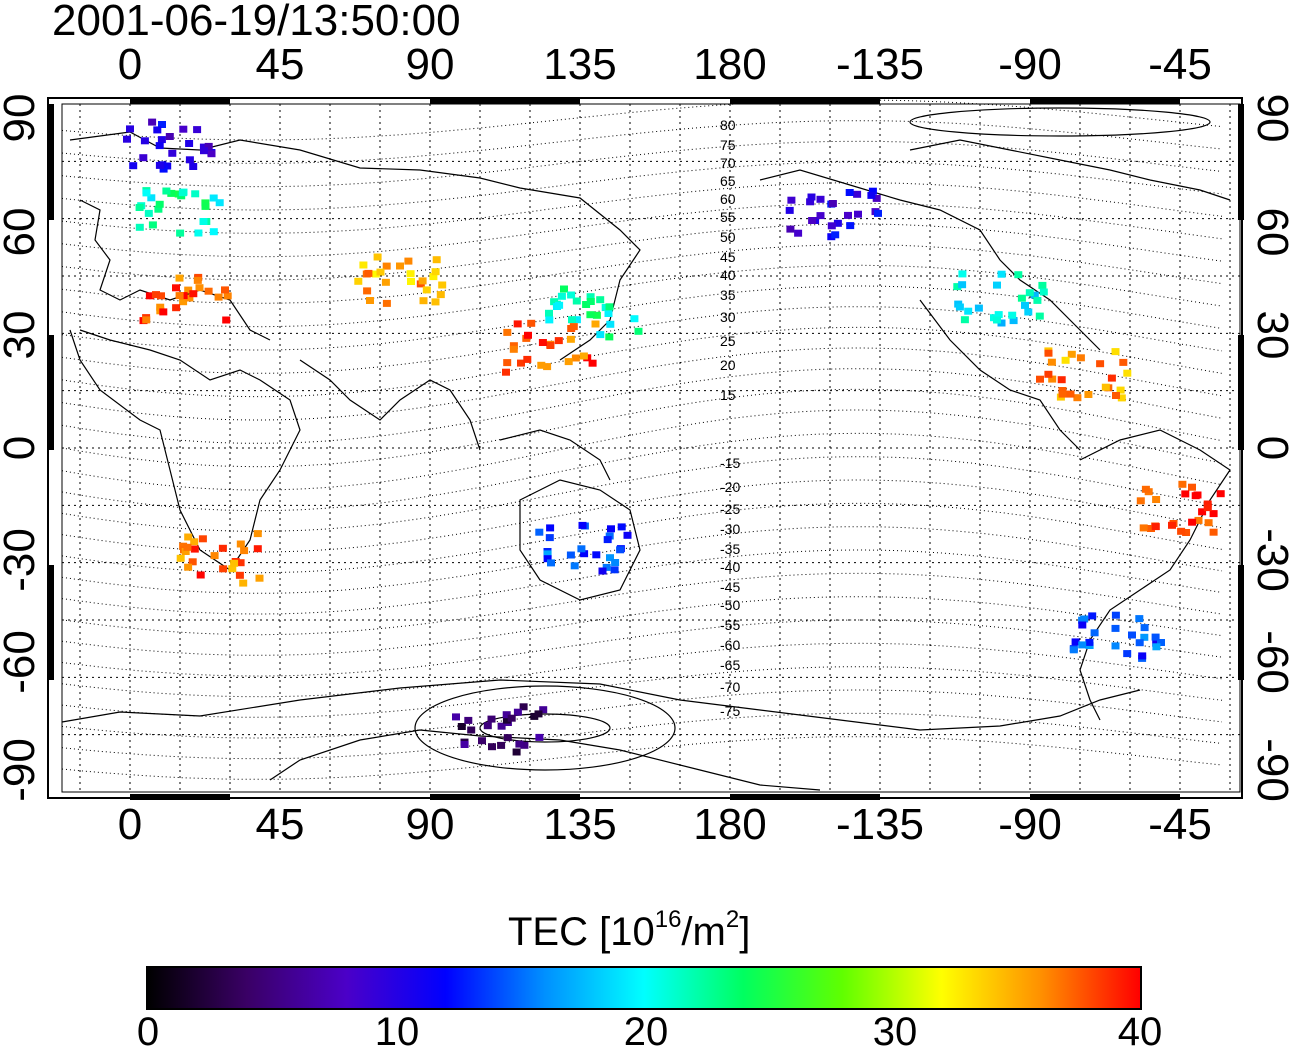  I want to click on contour-label: 80, so click(728, 125).